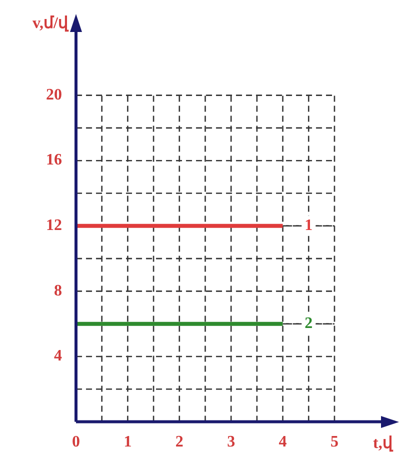  Describe the element at coordinates (54, 225) in the screenshot. I see `y-tick-label: 12` at that location.